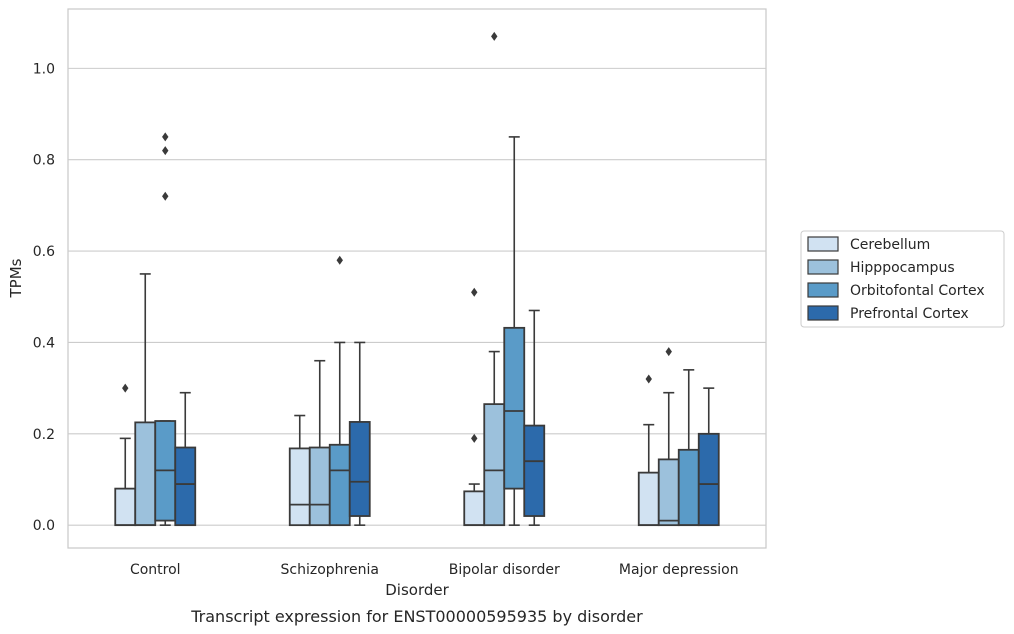  Describe the element at coordinates (902, 268) in the screenshot. I see `legend-label: Hipppocampus` at that location.